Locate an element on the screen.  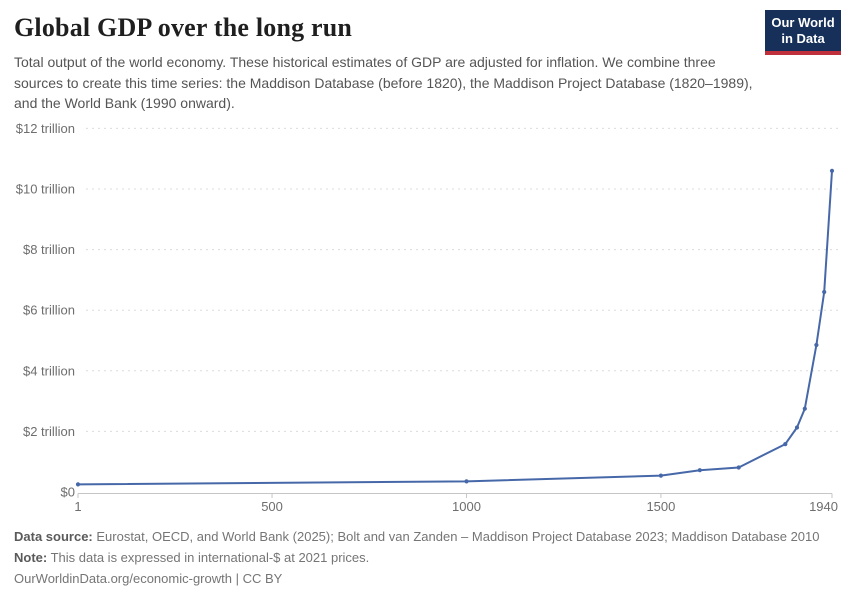
owid-logo-line1: Our World is located at coordinates (803, 22).